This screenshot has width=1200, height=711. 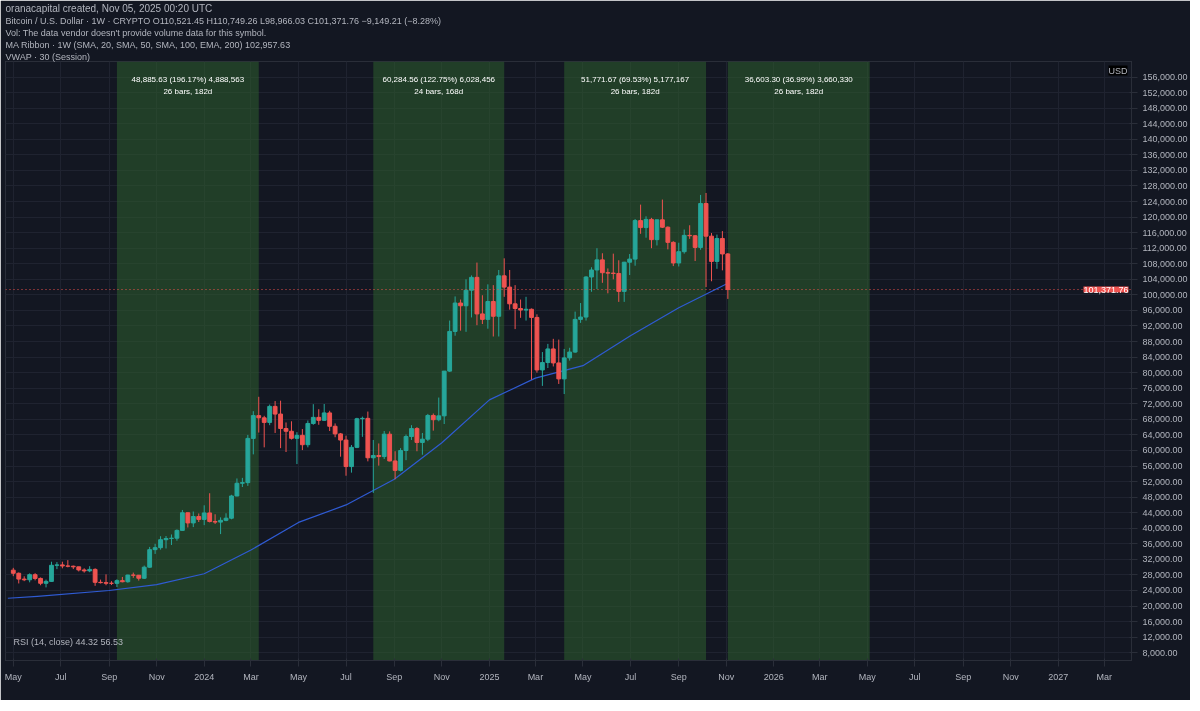 I want to click on y-tick-label: 12,000.00, so click(x=1162, y=637).